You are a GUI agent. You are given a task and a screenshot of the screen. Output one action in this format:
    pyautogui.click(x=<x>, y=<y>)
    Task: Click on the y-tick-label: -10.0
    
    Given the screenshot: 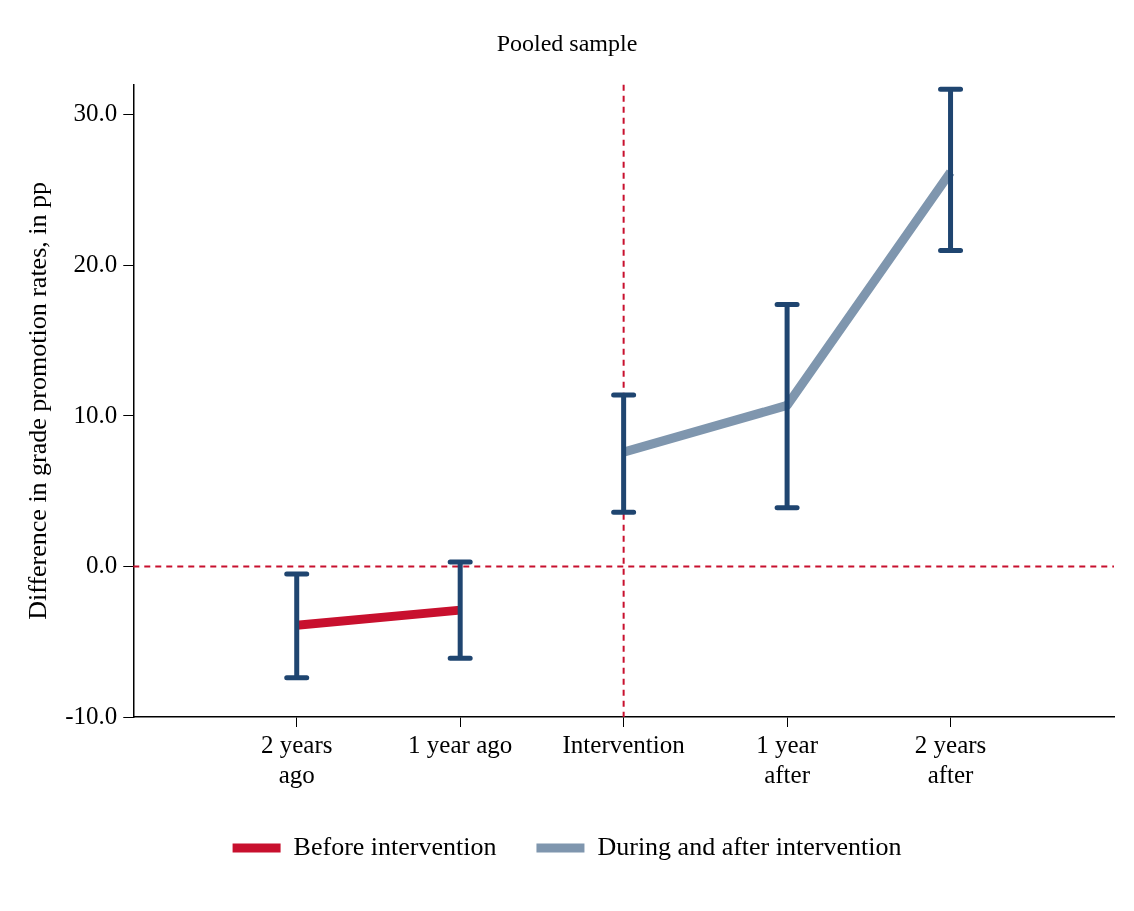 What is the action you would take?
    pyautogui.click(x=91, y=715)
    